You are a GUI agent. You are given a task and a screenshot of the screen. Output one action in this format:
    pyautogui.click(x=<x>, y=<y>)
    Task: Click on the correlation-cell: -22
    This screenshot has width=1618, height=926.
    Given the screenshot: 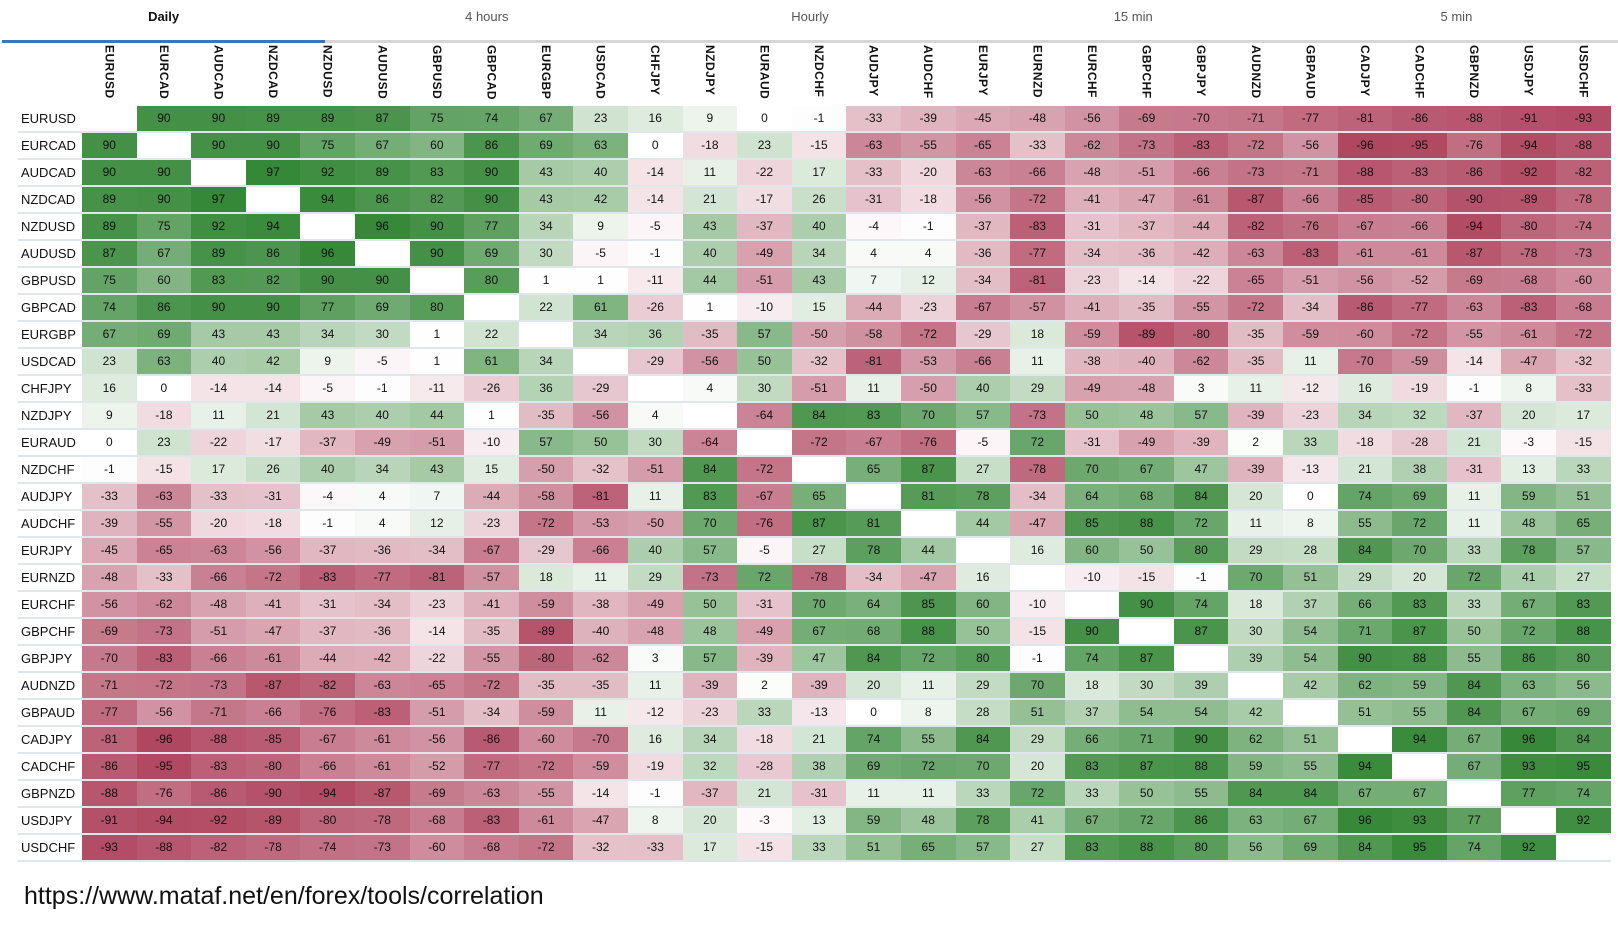 What is the action you would take?
    pyautogui.click(x=1201, y=280)
    